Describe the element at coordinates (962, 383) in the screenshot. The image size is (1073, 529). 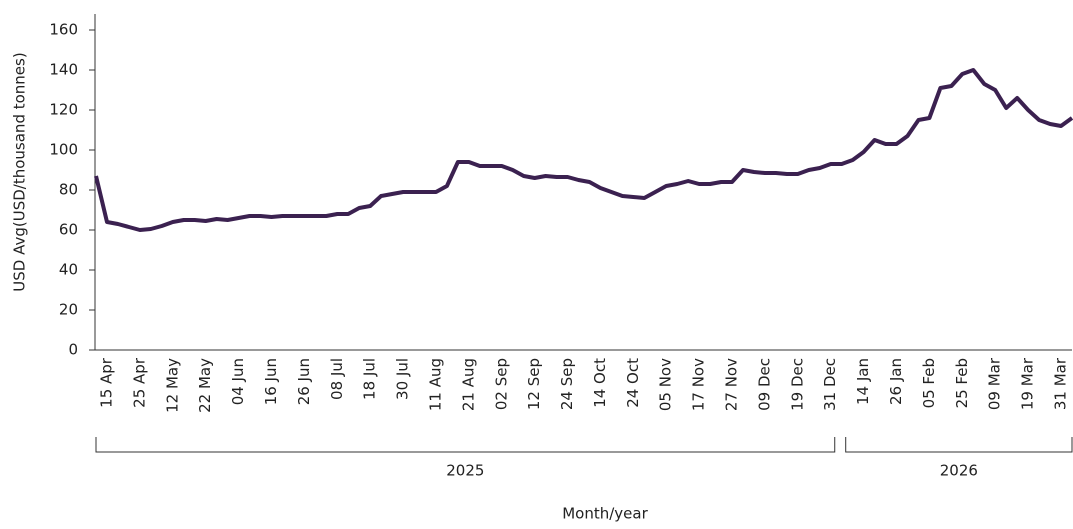
I see `x-tick-label: 25 Feb` at that location.